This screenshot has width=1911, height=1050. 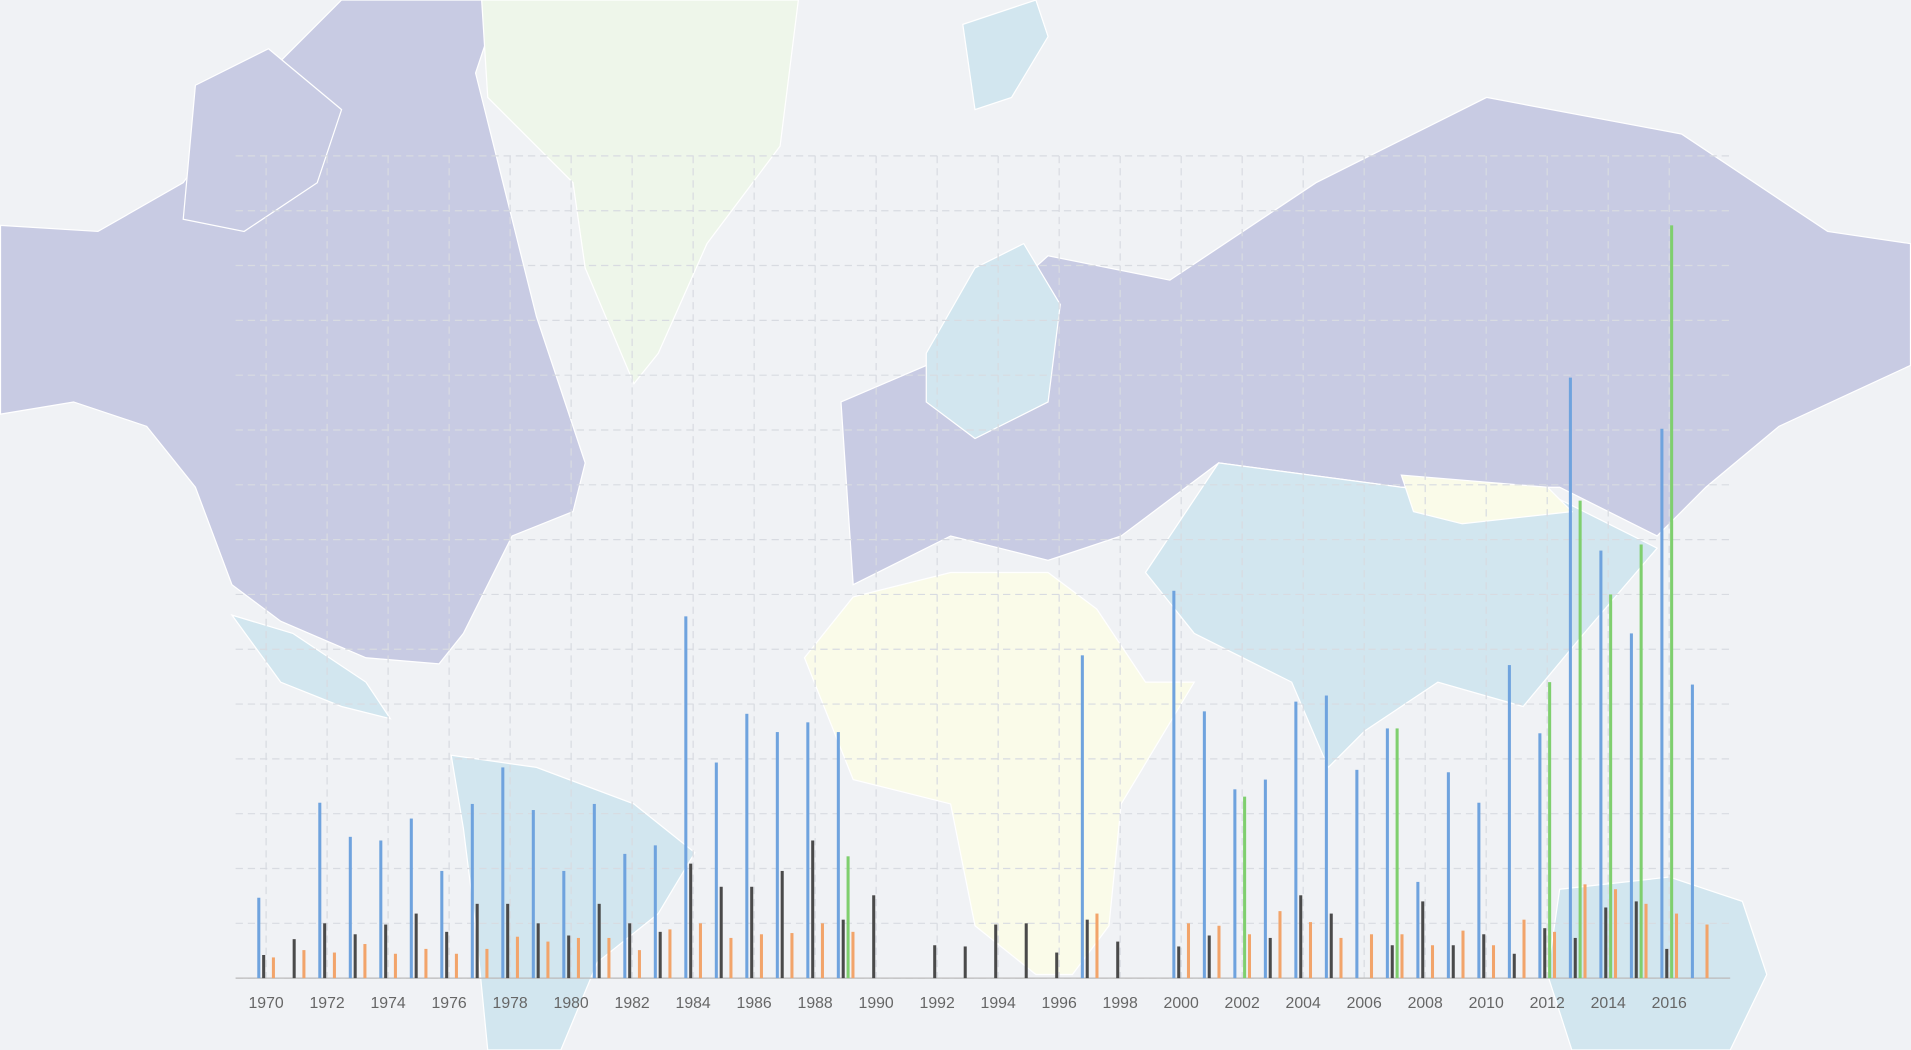 What do you see at coordinates (449, 1003) in the screenshot?
I see `x-tick-label: 1976` at bounding box center [449, 1003].